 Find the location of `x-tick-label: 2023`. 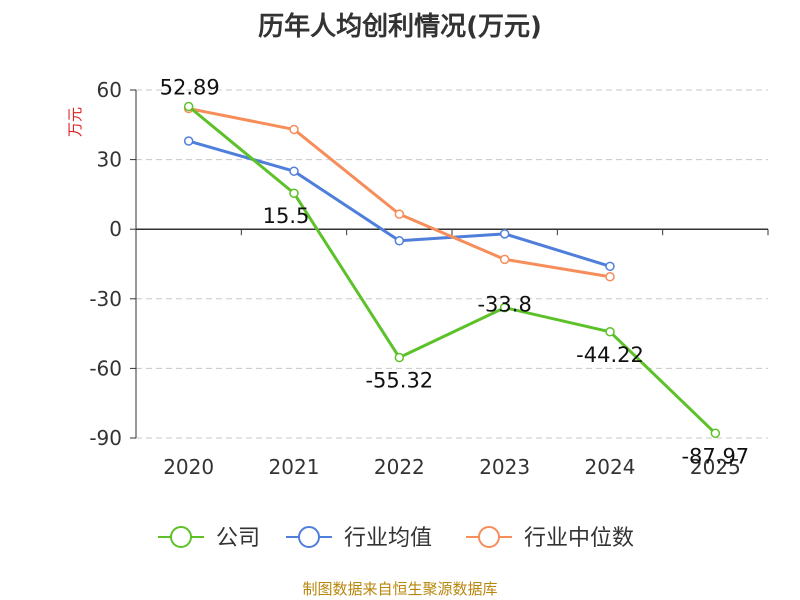

x-tick-label: 2023 is located at coordinates (504, 467).